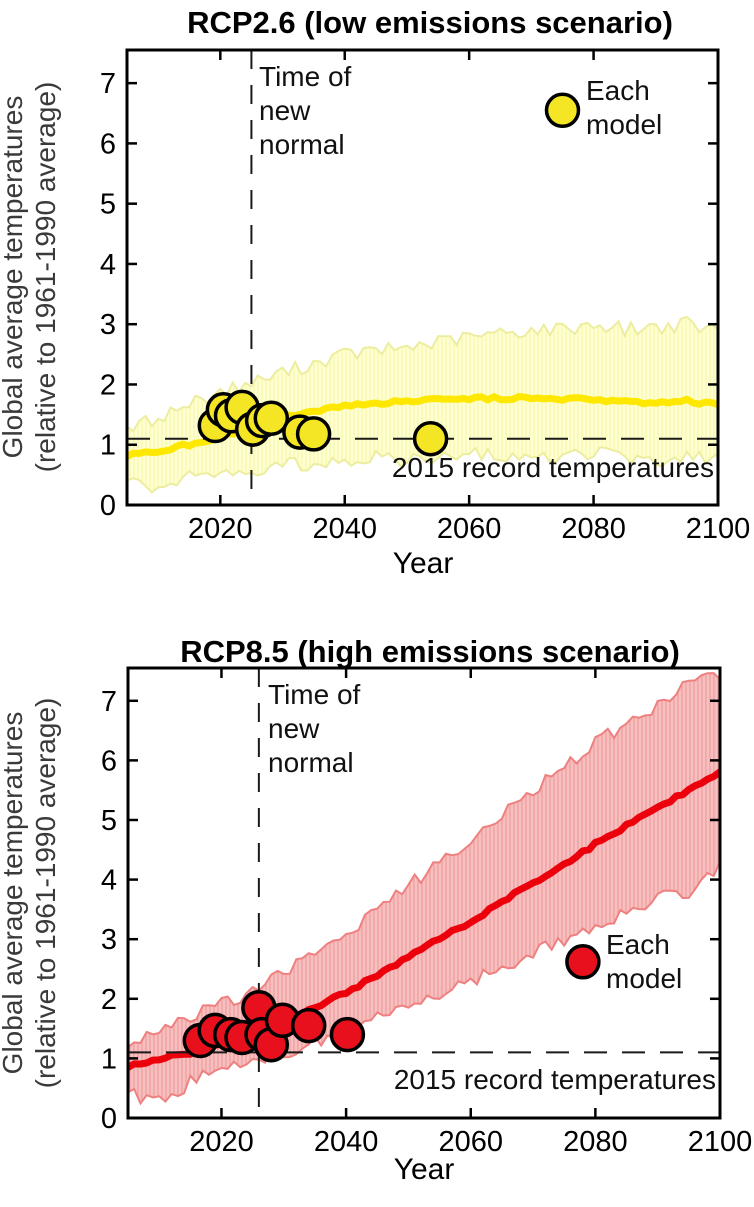  I want to click on uncertainty-band, so click(422, 404).